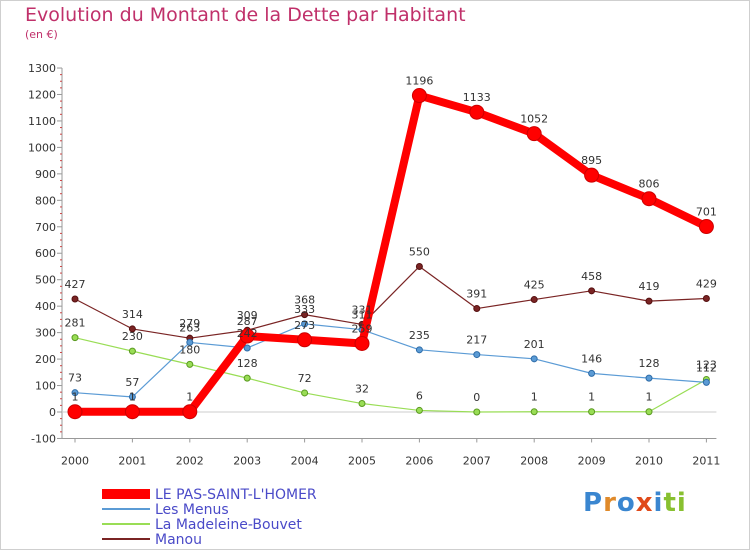  What do you see at coordinates (190, 460) in the screenshot?
I see `x-tick-label: 2002` at bounding box center [190, 460].